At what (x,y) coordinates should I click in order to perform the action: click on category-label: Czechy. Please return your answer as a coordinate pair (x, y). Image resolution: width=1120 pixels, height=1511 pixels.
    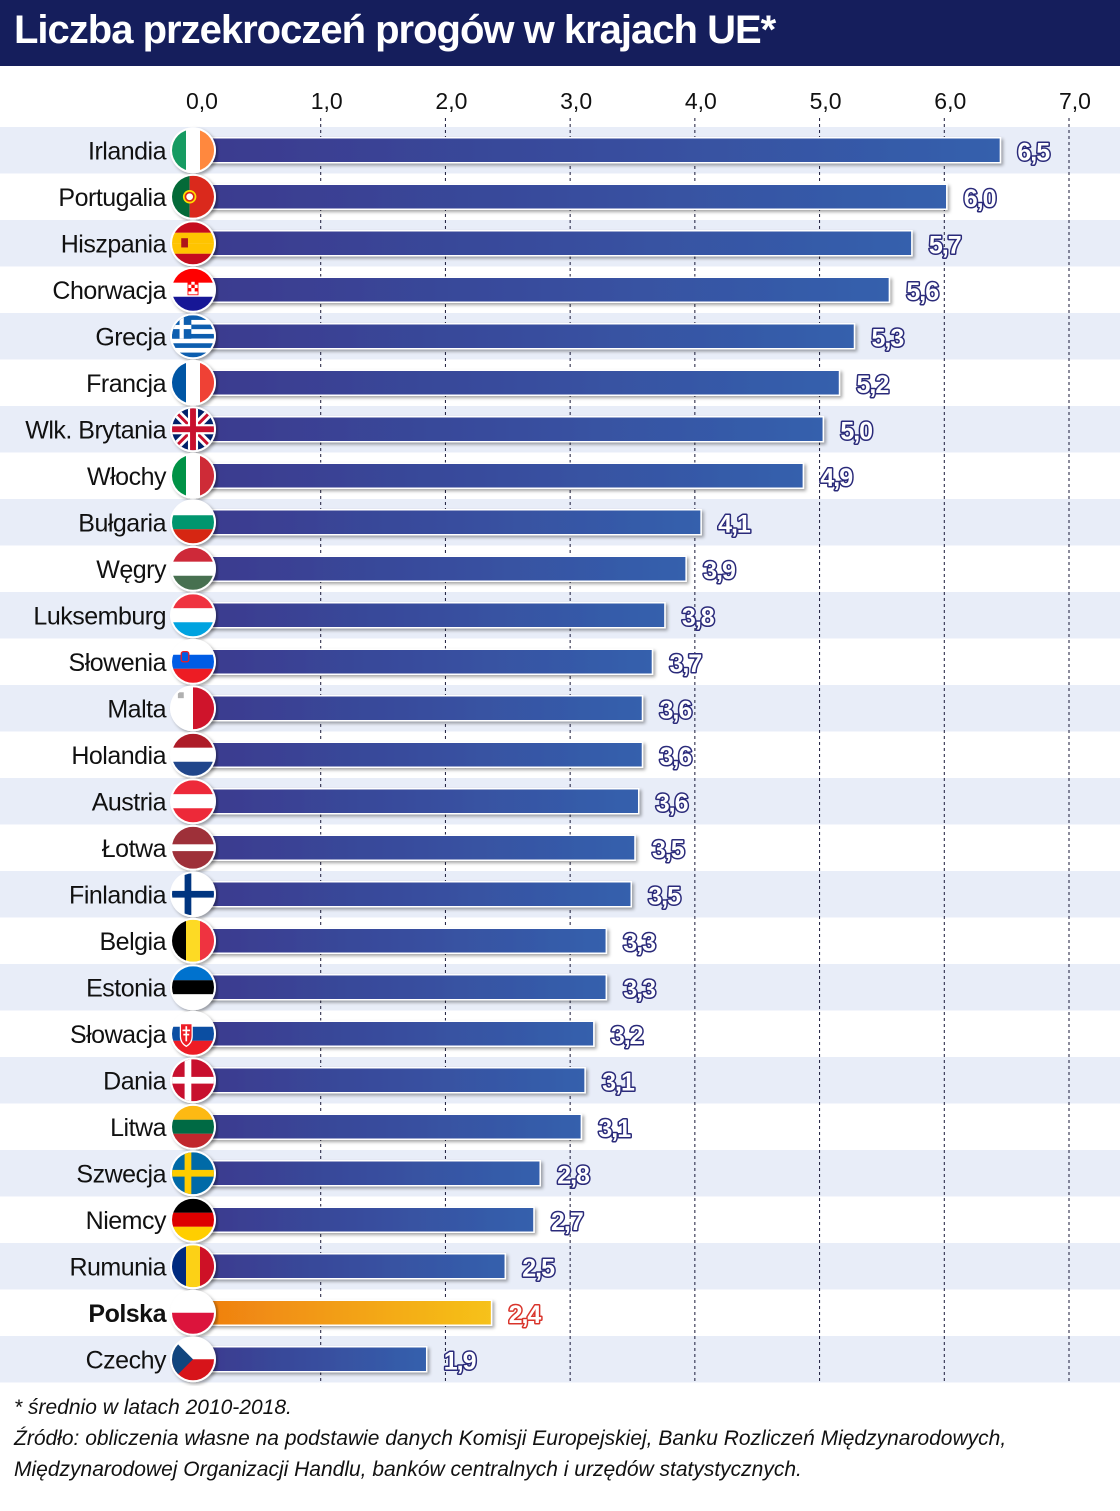
    Looking at the image, I should click on (126, 1360).